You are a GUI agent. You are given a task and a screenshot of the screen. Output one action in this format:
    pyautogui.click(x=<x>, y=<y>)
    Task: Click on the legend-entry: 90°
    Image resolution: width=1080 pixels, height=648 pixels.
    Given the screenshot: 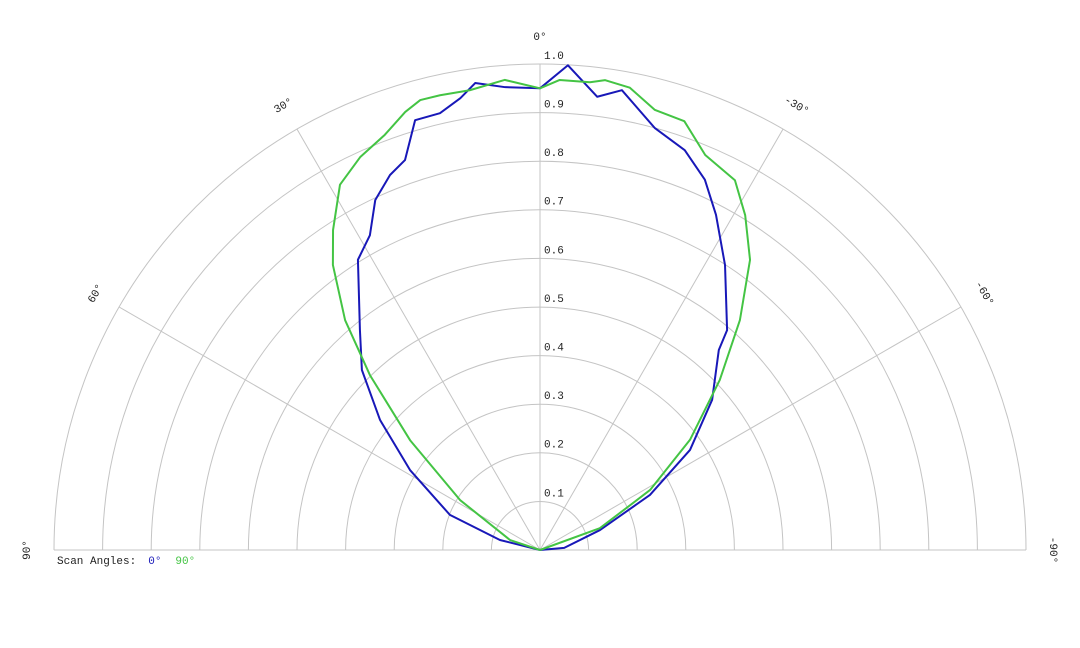 What is the action you would take?
    pyautogui.click(x=185, y=562)
    